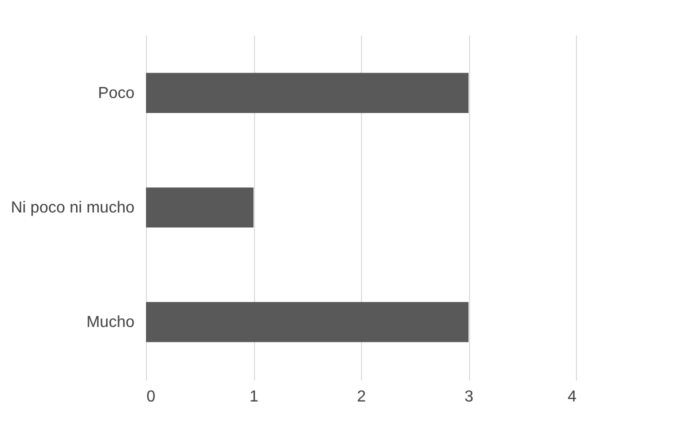 The height and width of the screenshot is (439, 675). What do you see at coordinates (151, 397) in the screenshot?
I see `x-tick-label: 0` at bounding box center [151, 397].